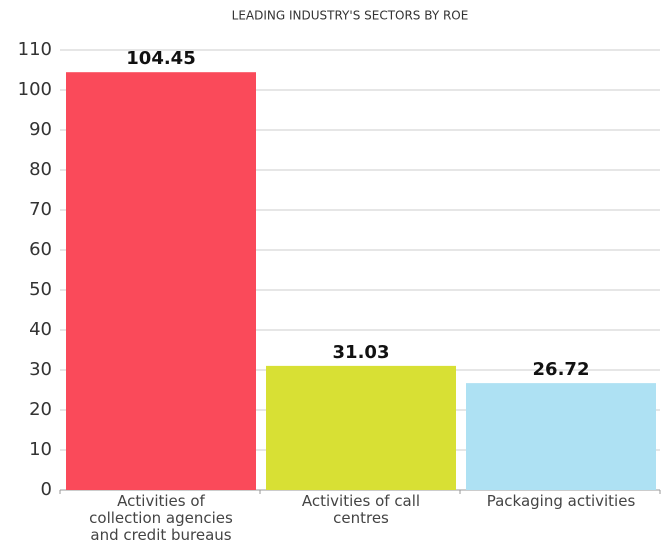 The width and height of the screenshot is (670, 546). Describe the element at coordinates (361, 509) in the screenshot. I see `x-tick-label: Activities of call centres` at that location.